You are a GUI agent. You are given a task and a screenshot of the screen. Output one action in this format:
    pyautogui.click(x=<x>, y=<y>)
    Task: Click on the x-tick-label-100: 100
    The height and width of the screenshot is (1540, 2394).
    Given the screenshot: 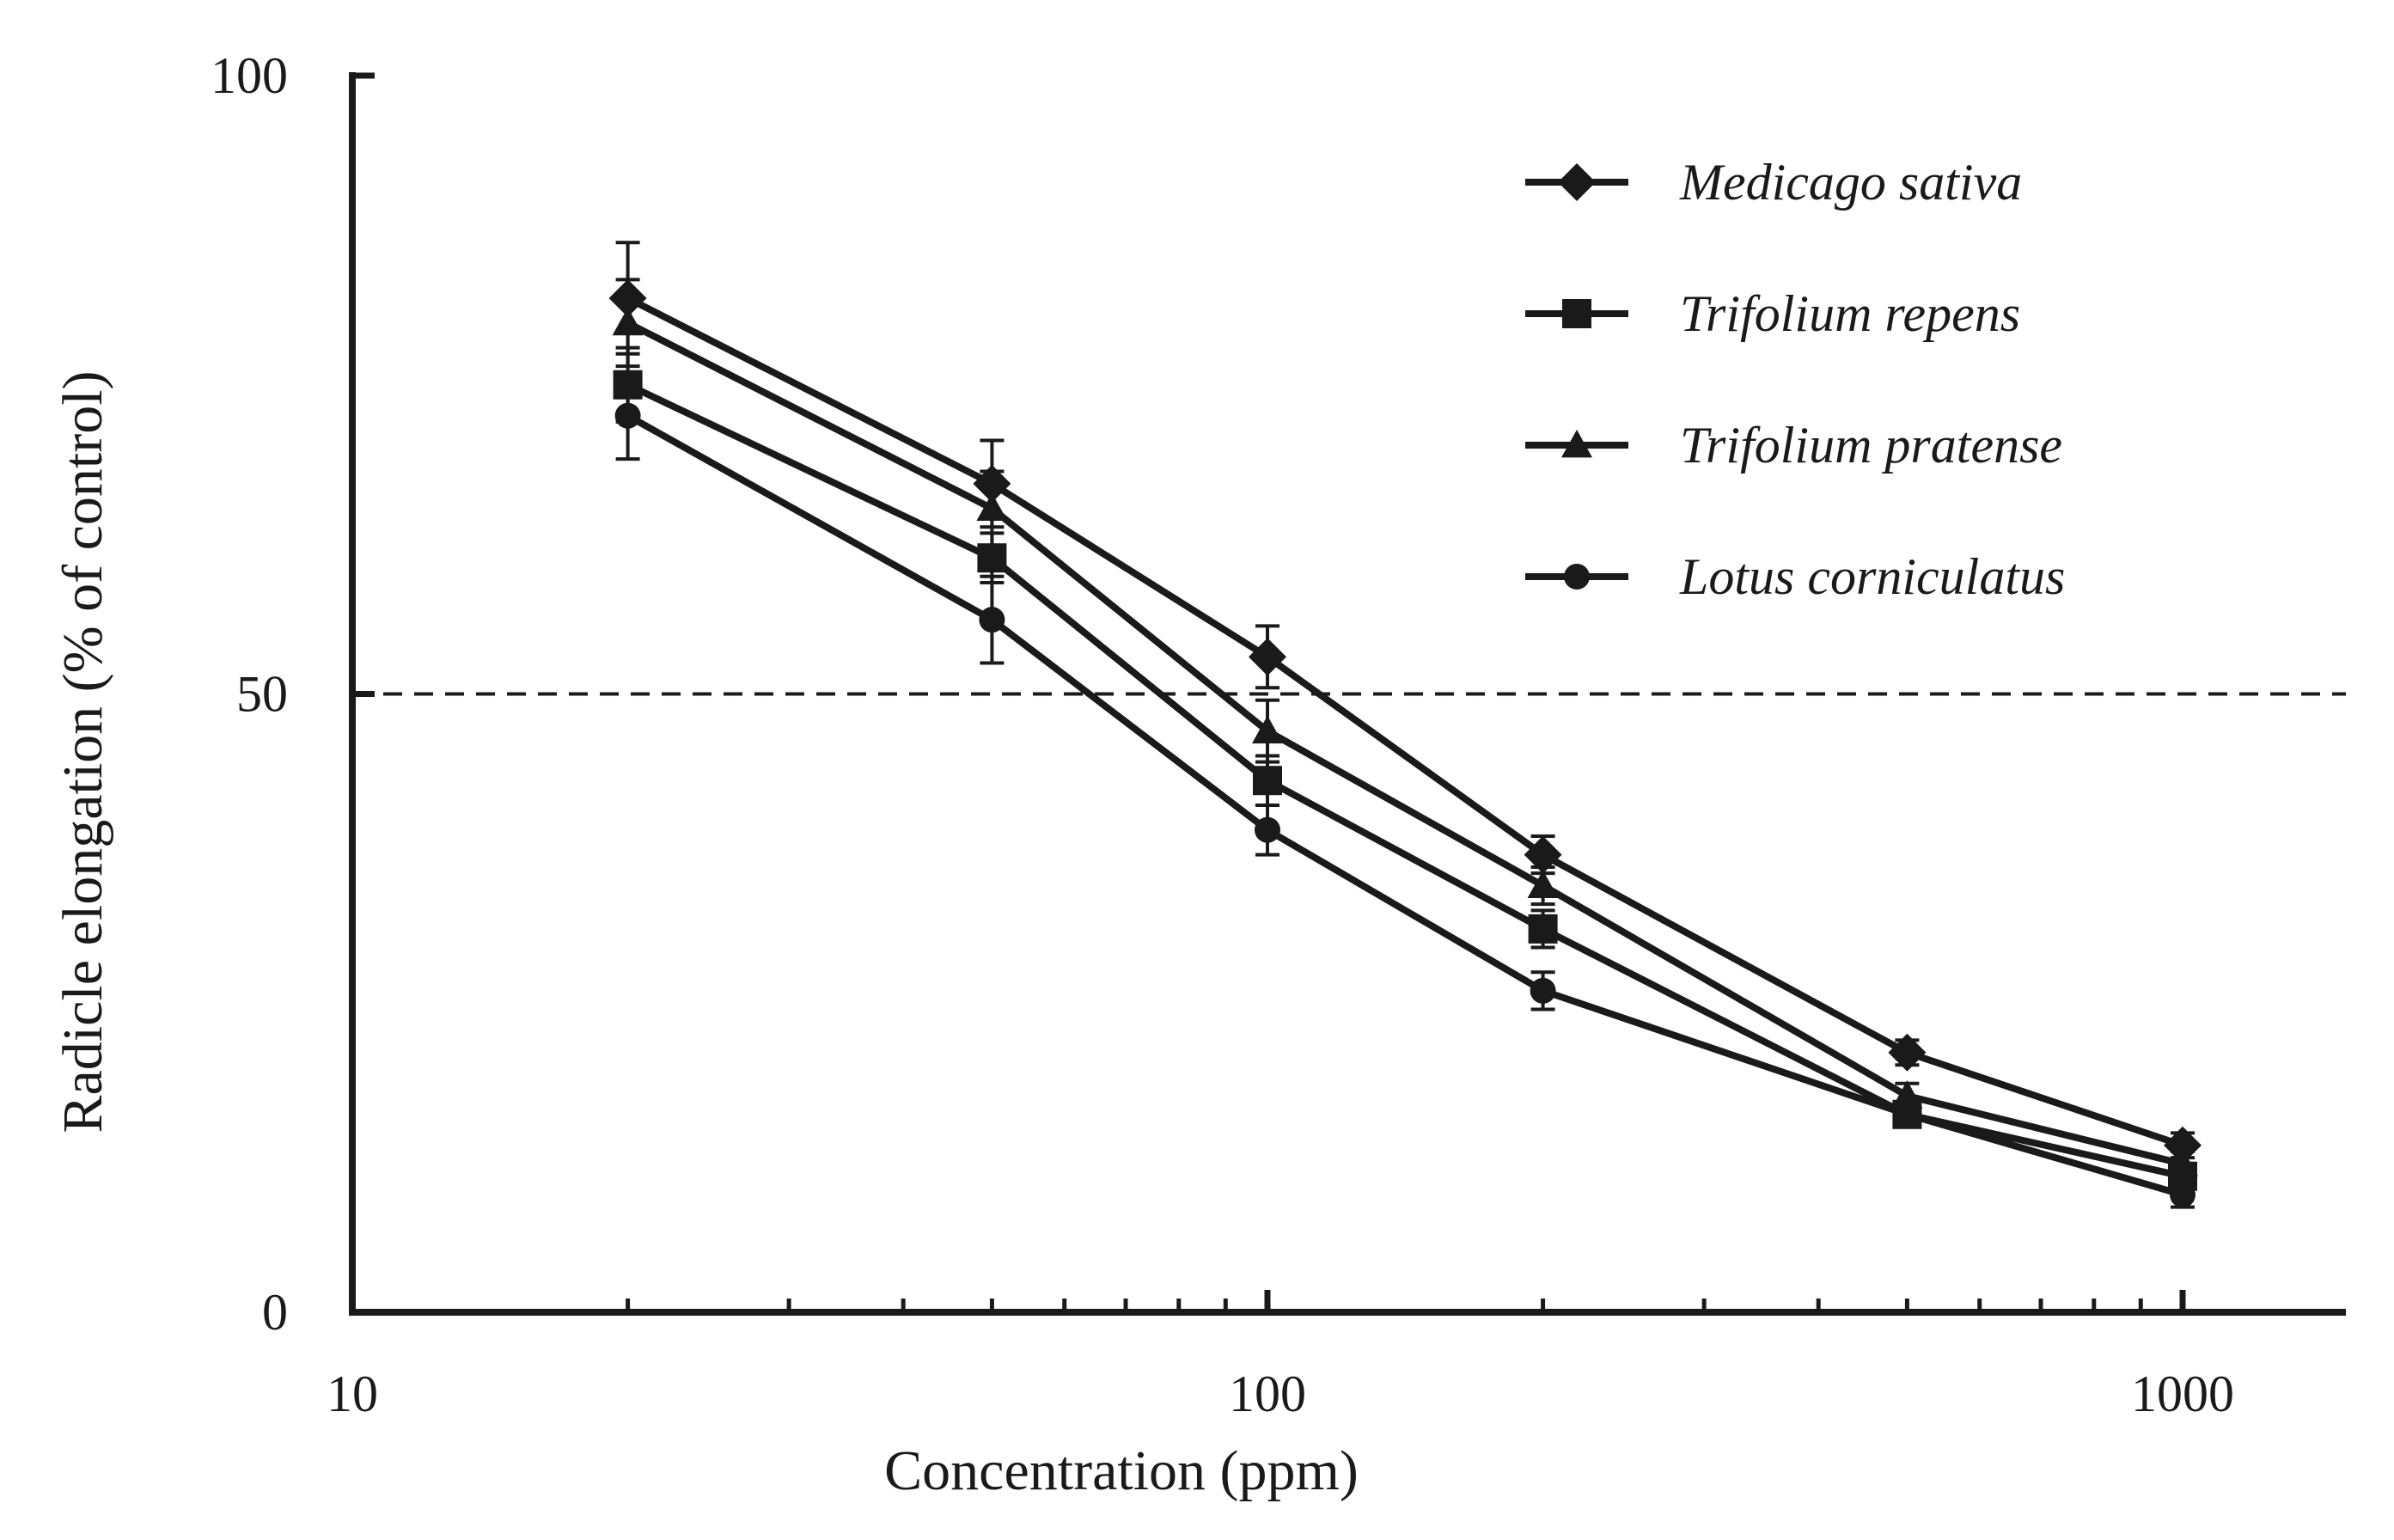 What is the action you would take?
    pyautogui.click(x=1267, y=1394)
    